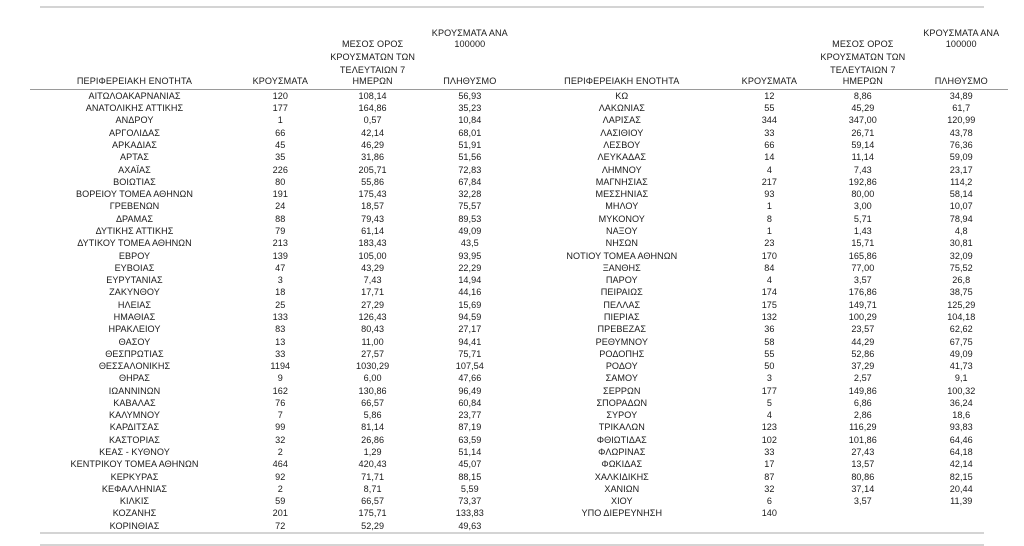  I want to click on per100k-cell: 75,52, so click(961, 267).